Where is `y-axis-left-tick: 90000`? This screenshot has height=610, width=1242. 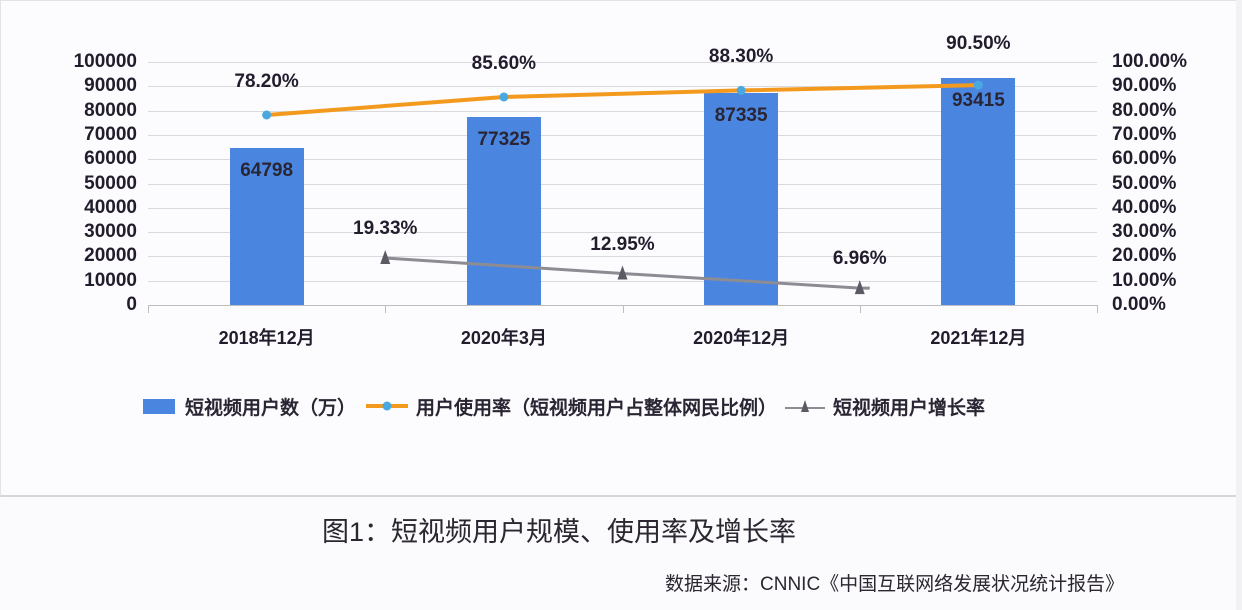
y-axis-left-tick: 90000 is located at coordinates (110, 86).